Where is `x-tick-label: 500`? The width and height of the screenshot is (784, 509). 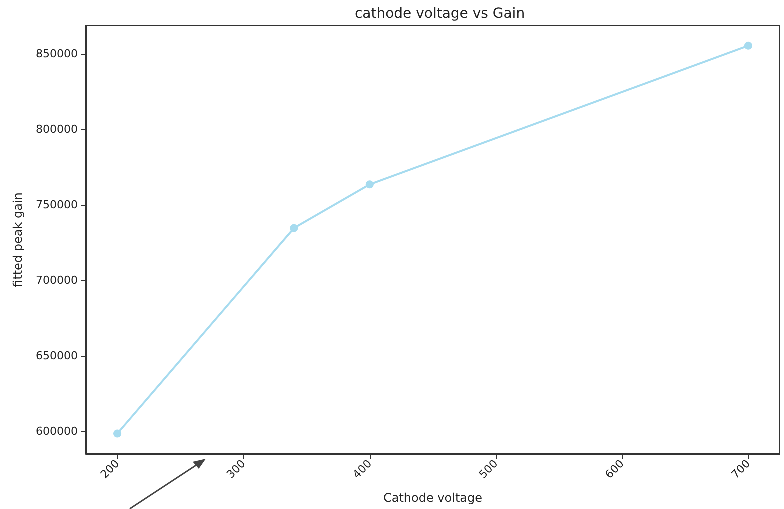
x-tick-label: 500 is located at coordinates (488, 469).